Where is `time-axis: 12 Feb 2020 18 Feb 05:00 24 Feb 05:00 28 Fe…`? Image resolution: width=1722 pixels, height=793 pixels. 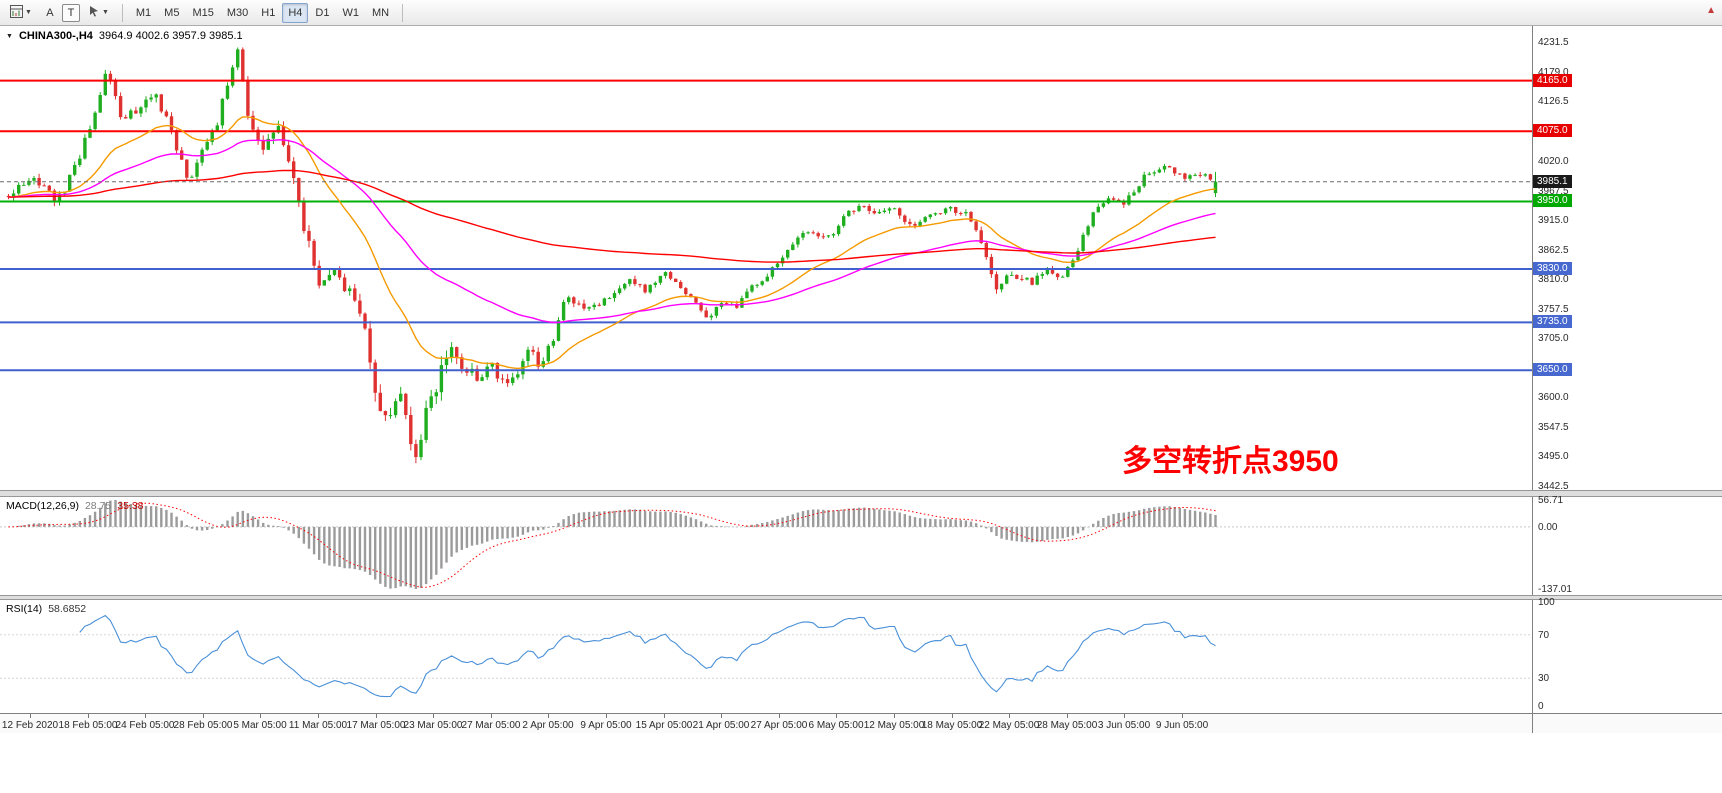 time-axis: 12 Feb 2020 18 Feb 05:00 24 Feb 05:00 28 Fe… is located at coordinates (861, 723).